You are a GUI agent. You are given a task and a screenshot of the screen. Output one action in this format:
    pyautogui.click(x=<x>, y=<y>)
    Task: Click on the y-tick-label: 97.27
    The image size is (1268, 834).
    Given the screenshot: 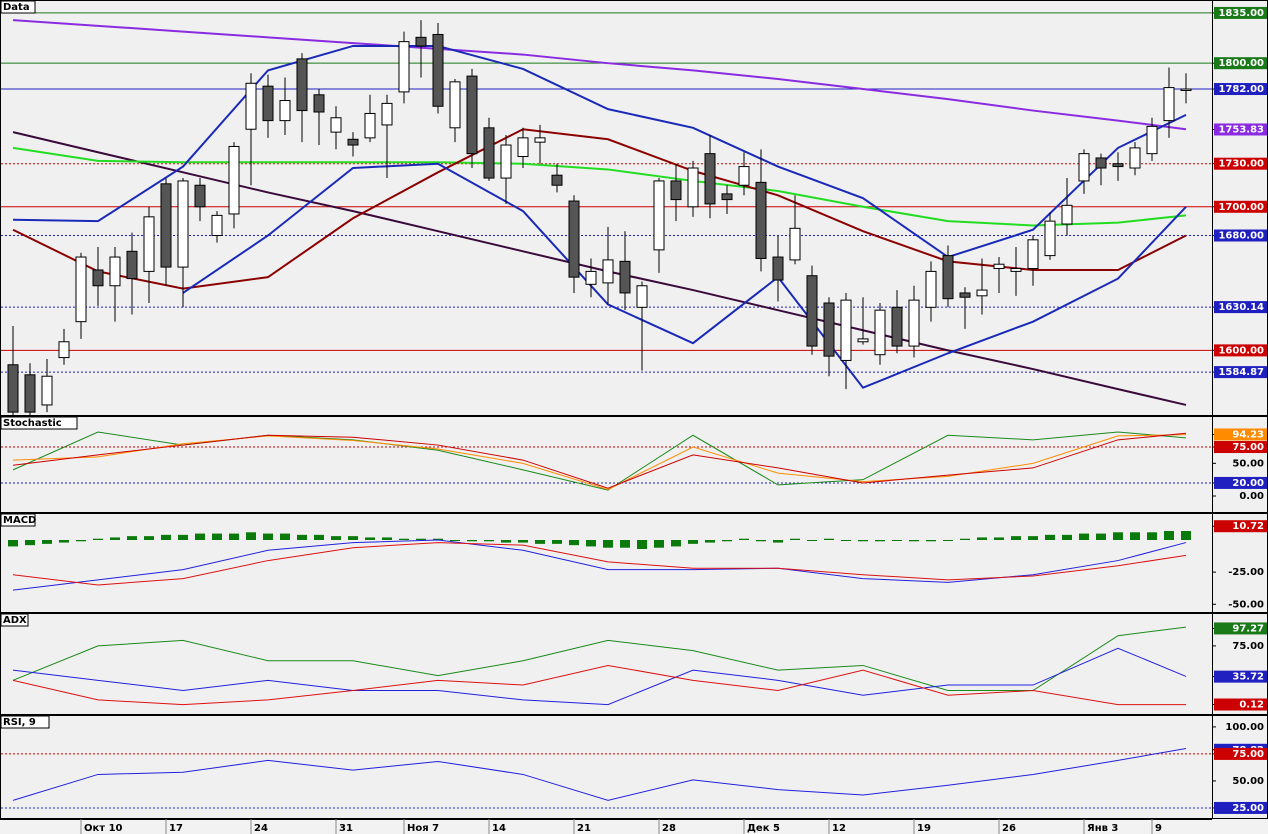 What is the action you would take?
    pyautogui.click(x=1248, y=628)
    